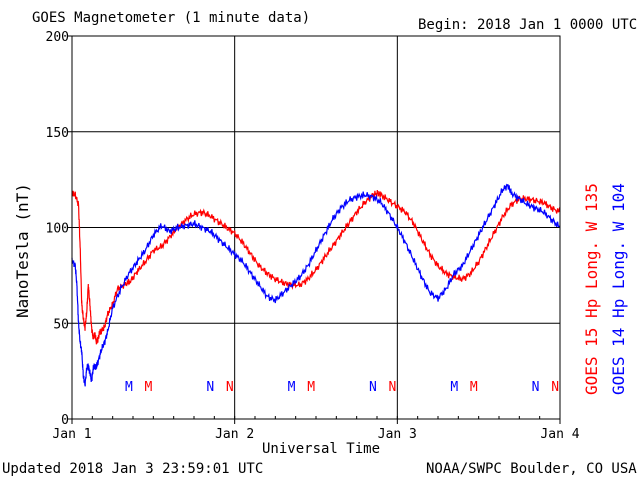  I want to click on y-tick-label: 200, so click(57, 37).